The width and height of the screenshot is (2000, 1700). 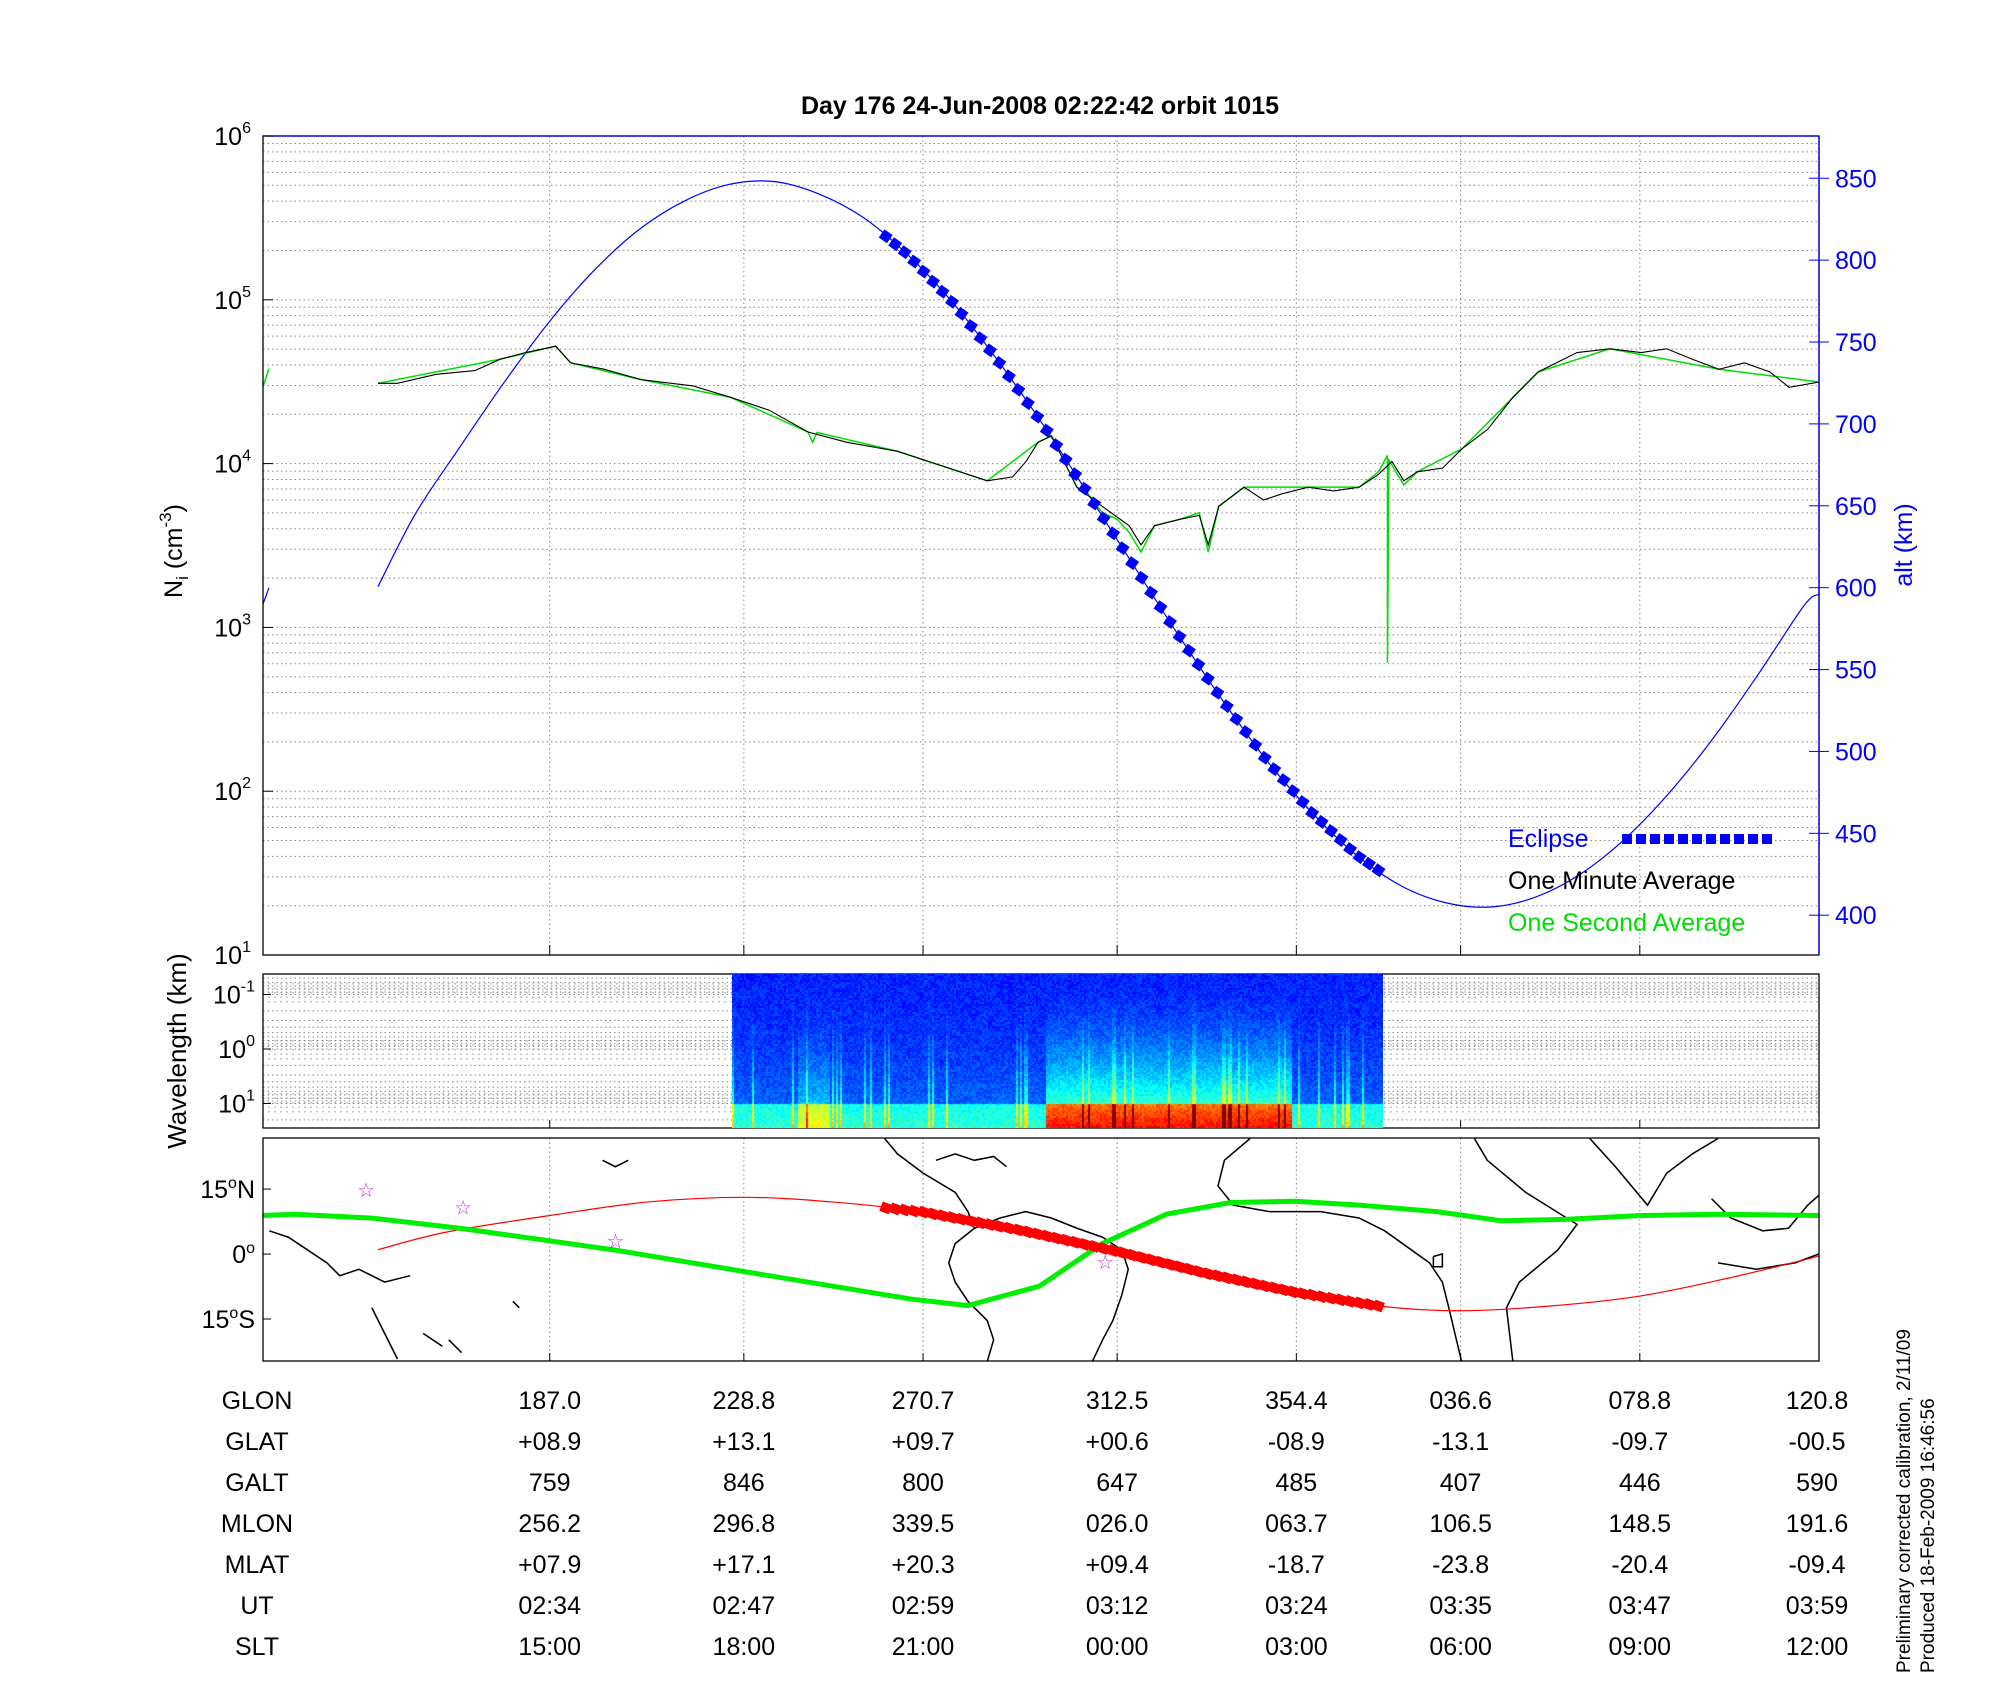 I want to click on table-cell: +13.1, so click(x=743, y=1442).